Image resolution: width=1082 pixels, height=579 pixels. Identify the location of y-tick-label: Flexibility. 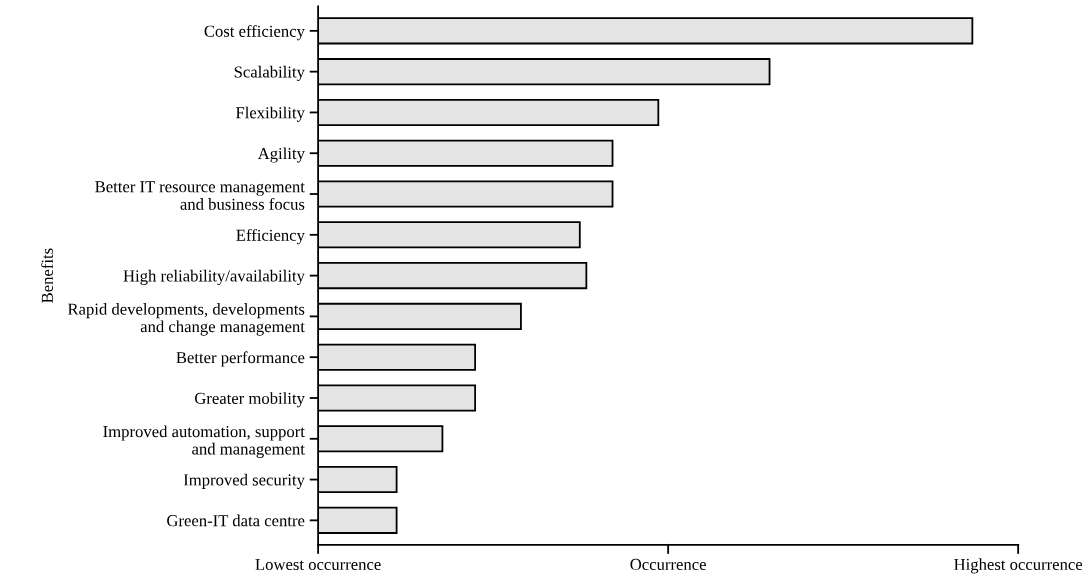
(270, 114).